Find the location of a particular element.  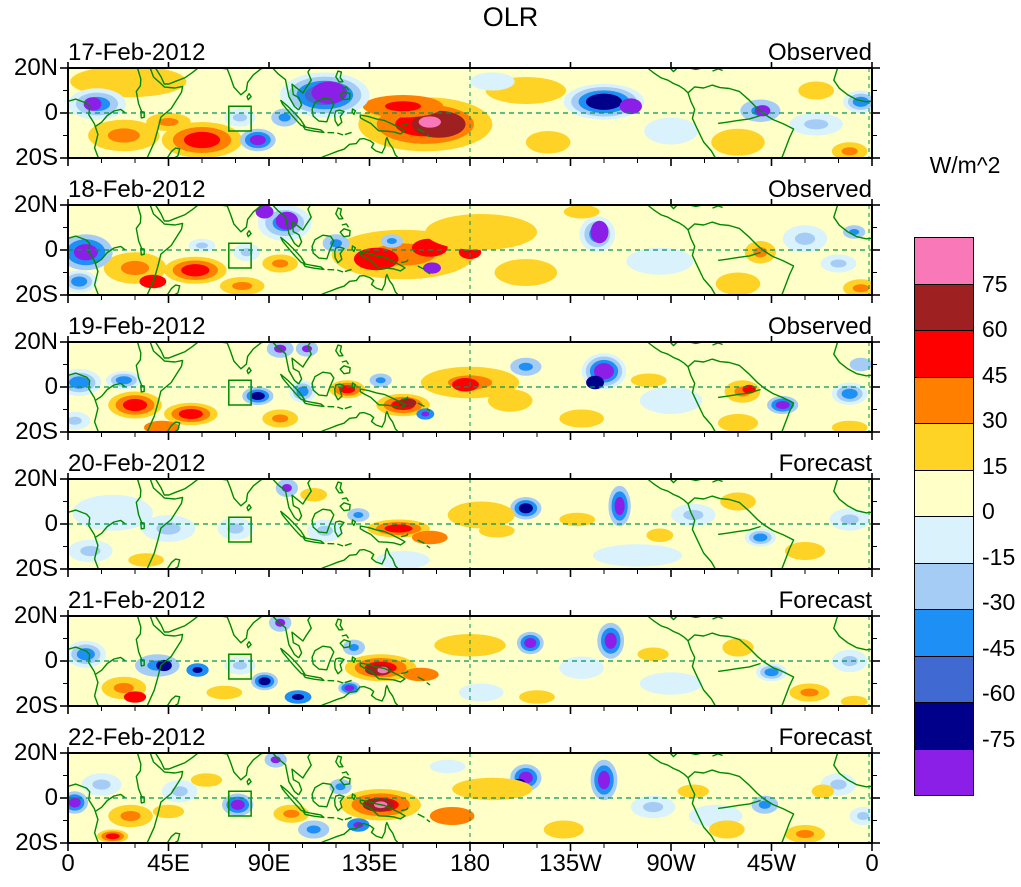

colorbar-tick-label: -30 is located at coordinates (999, 602).